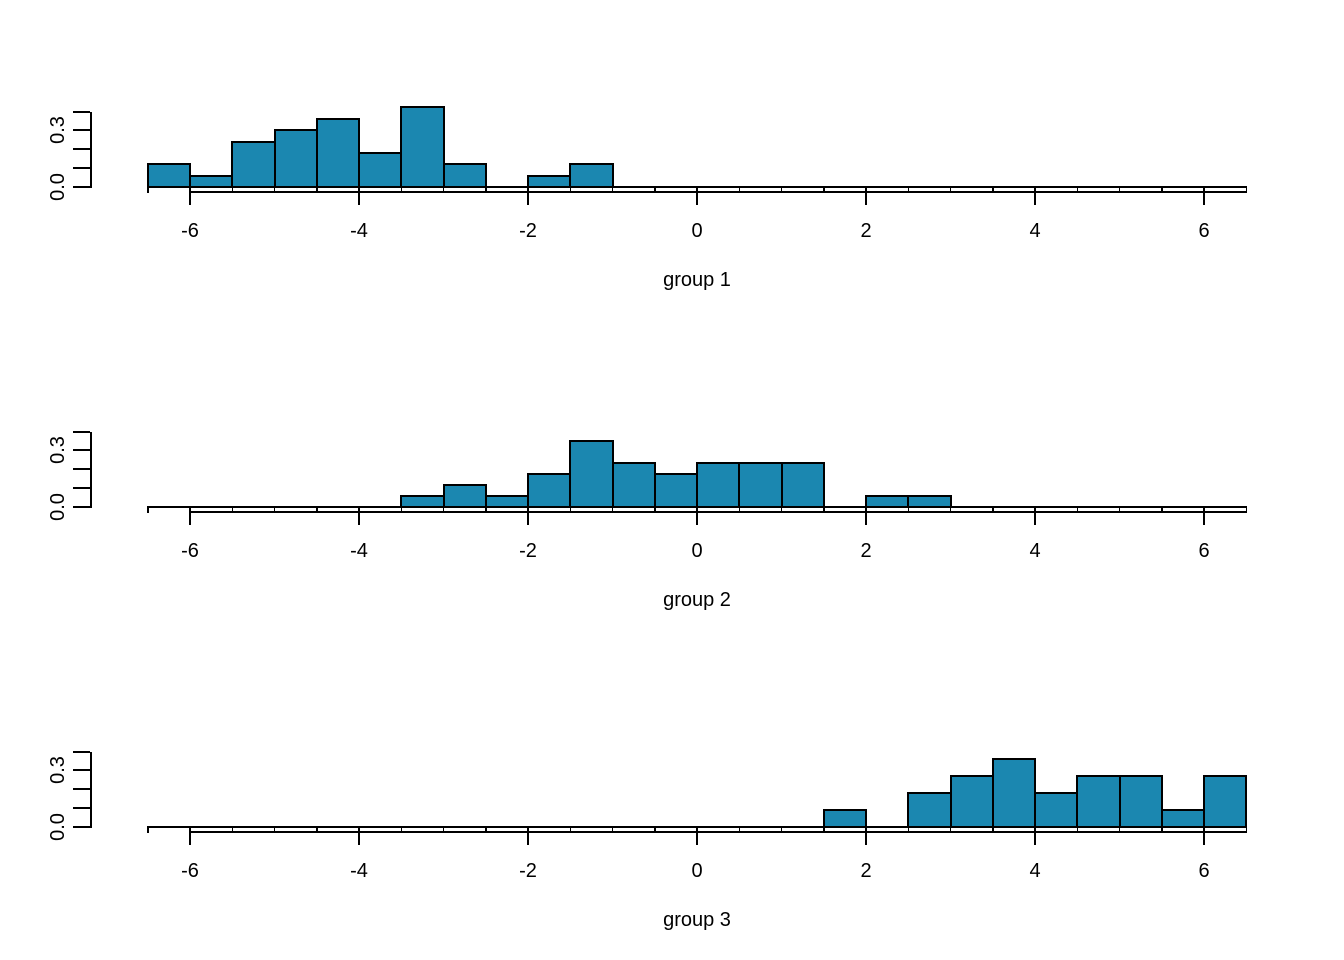  What do you see at coordinates (866, 551) in the screenshot?
I see `x-tick-label: 2` at bounding box center [866, 551].